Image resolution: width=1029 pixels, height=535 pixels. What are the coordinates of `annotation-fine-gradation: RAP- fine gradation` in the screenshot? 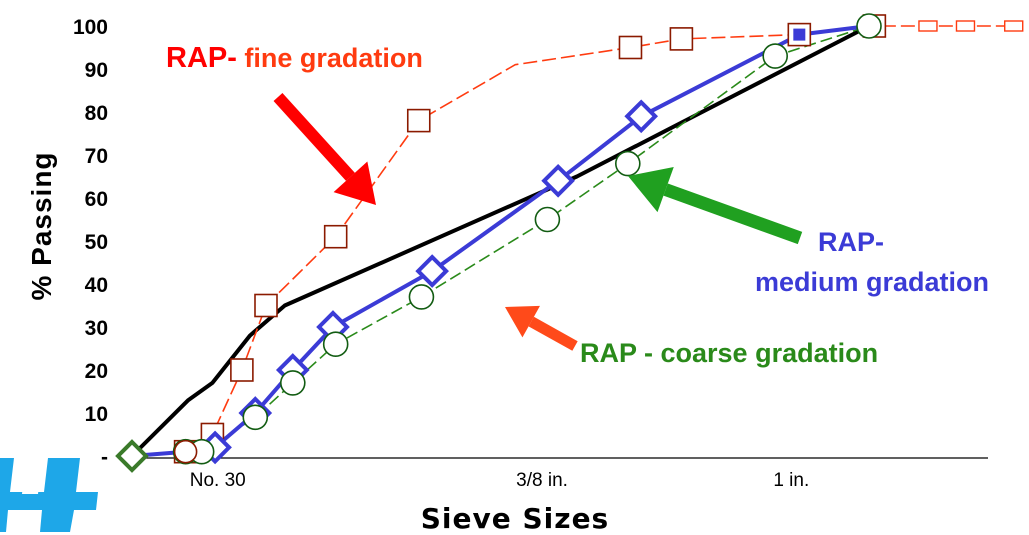 It's located at (294, 58).